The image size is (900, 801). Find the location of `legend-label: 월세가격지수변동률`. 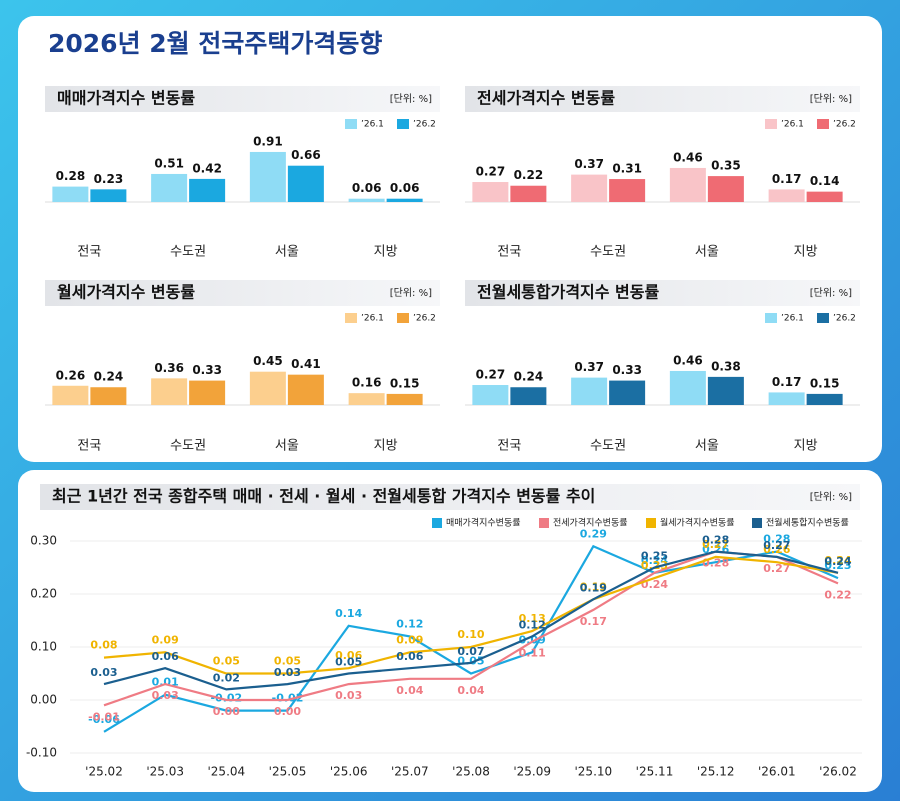

legend-label: 월세가격지수변동률 is located at coordinates (697, 523).